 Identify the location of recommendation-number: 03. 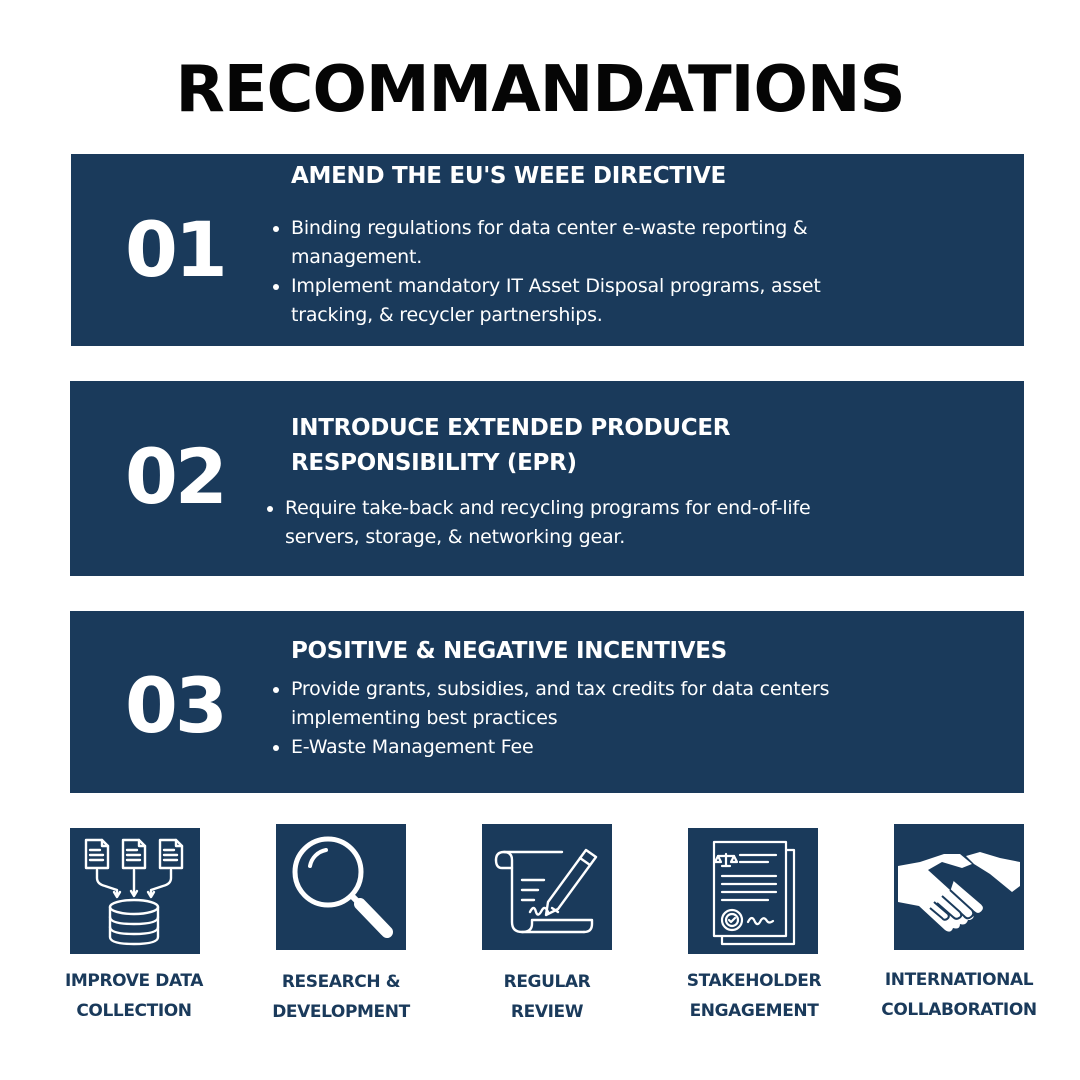
(176, 705).